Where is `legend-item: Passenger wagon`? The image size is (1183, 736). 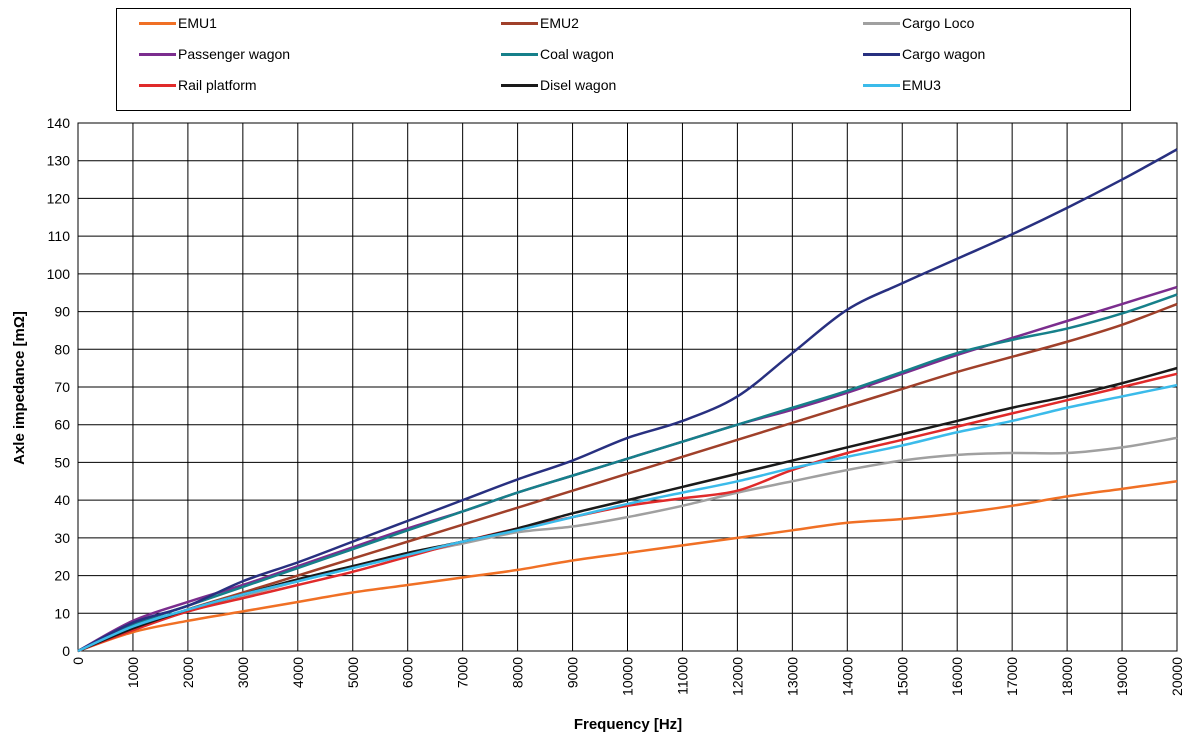 legend-item: Passenger wagon is located at coordinates (214, 54).